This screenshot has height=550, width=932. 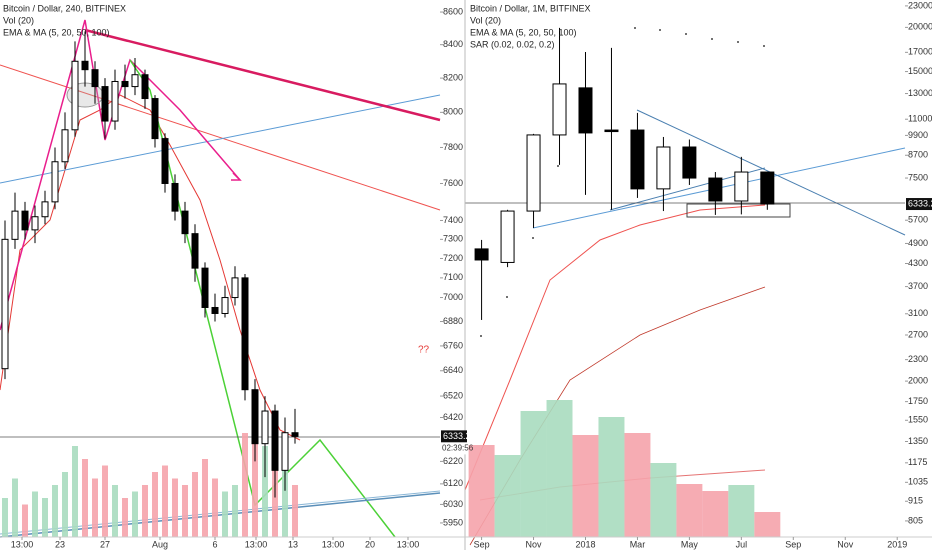 What do you see at coordinates (453, 258) in the screenshot?
I see `y-tick-label: 7200` at bounding box center [453, 258].